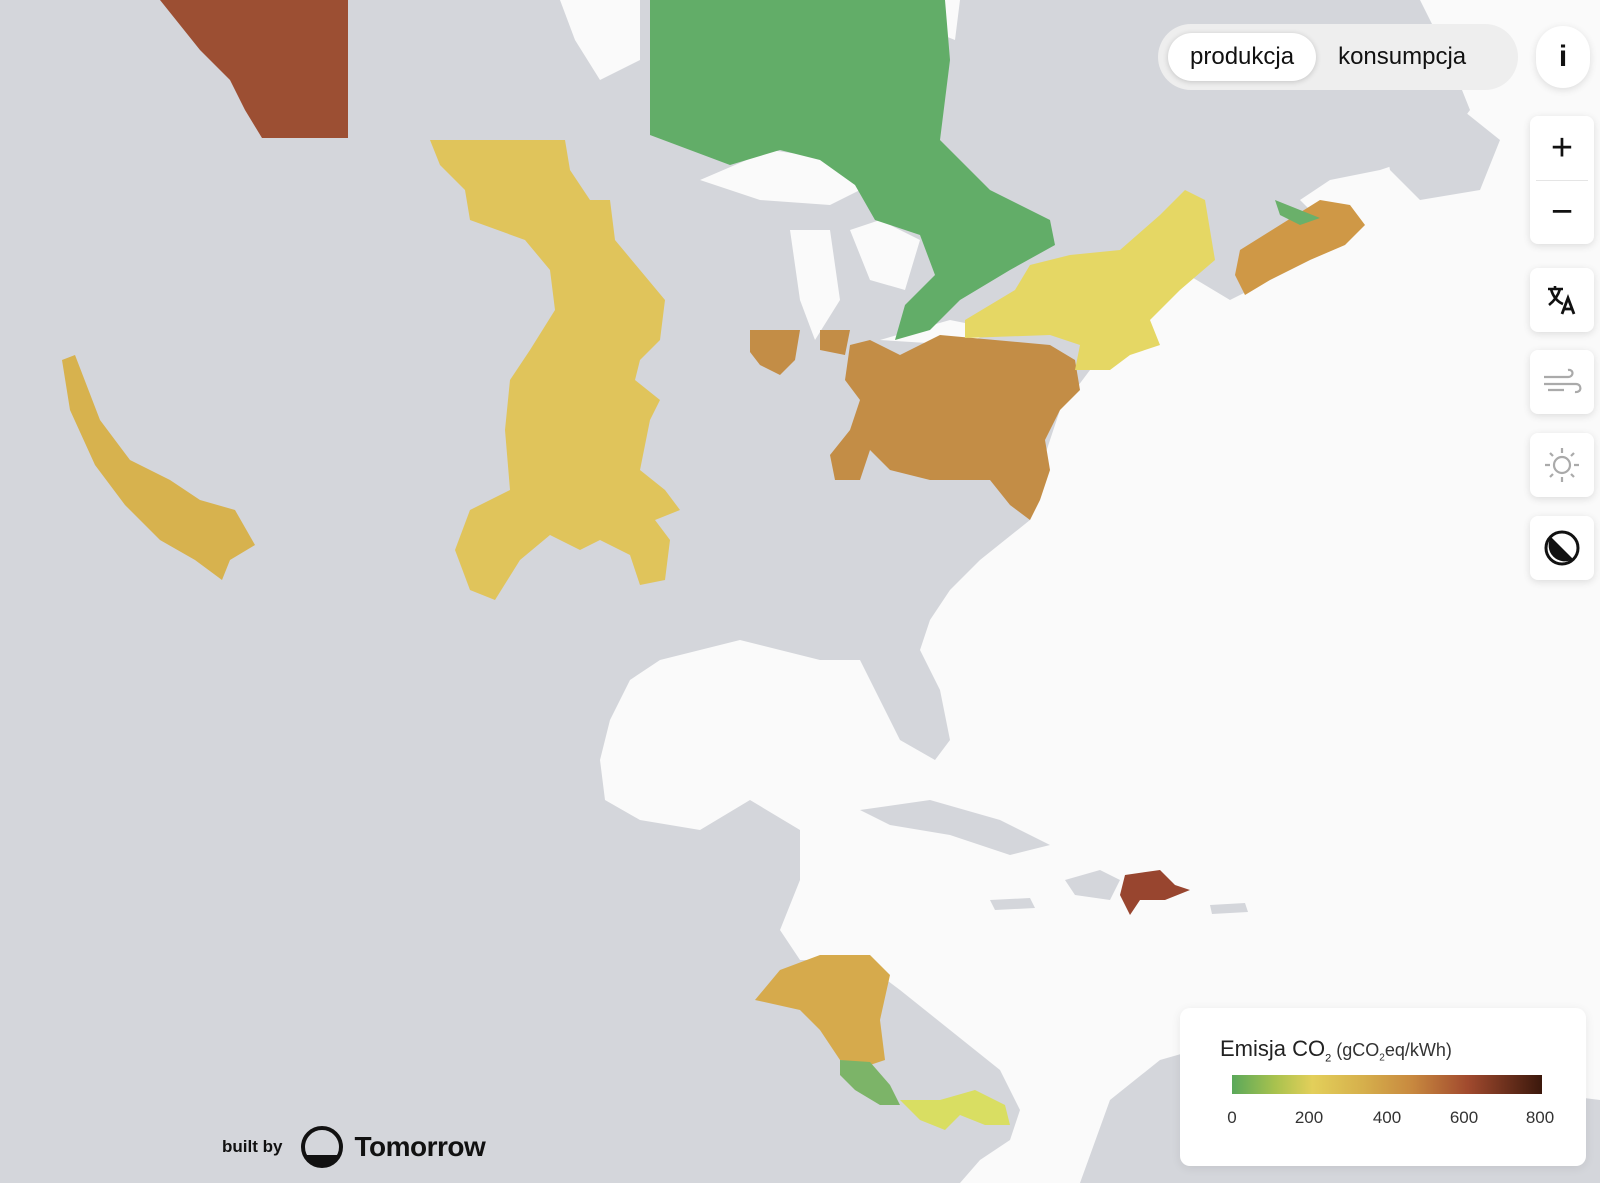  What do you see at coordinates (254, 69) in the screenshot?
I see `zone-bc-alberta` at bounding box center [254, 69].